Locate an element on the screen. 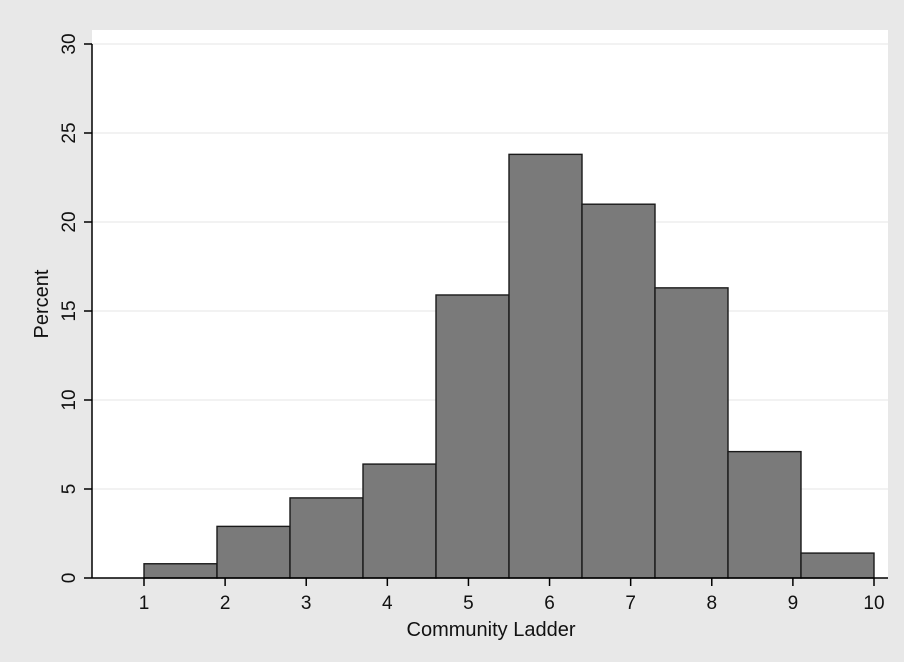 This screenshot has height=662, width=904. x-tick-label: 1 is located at coordinates (144, 603).